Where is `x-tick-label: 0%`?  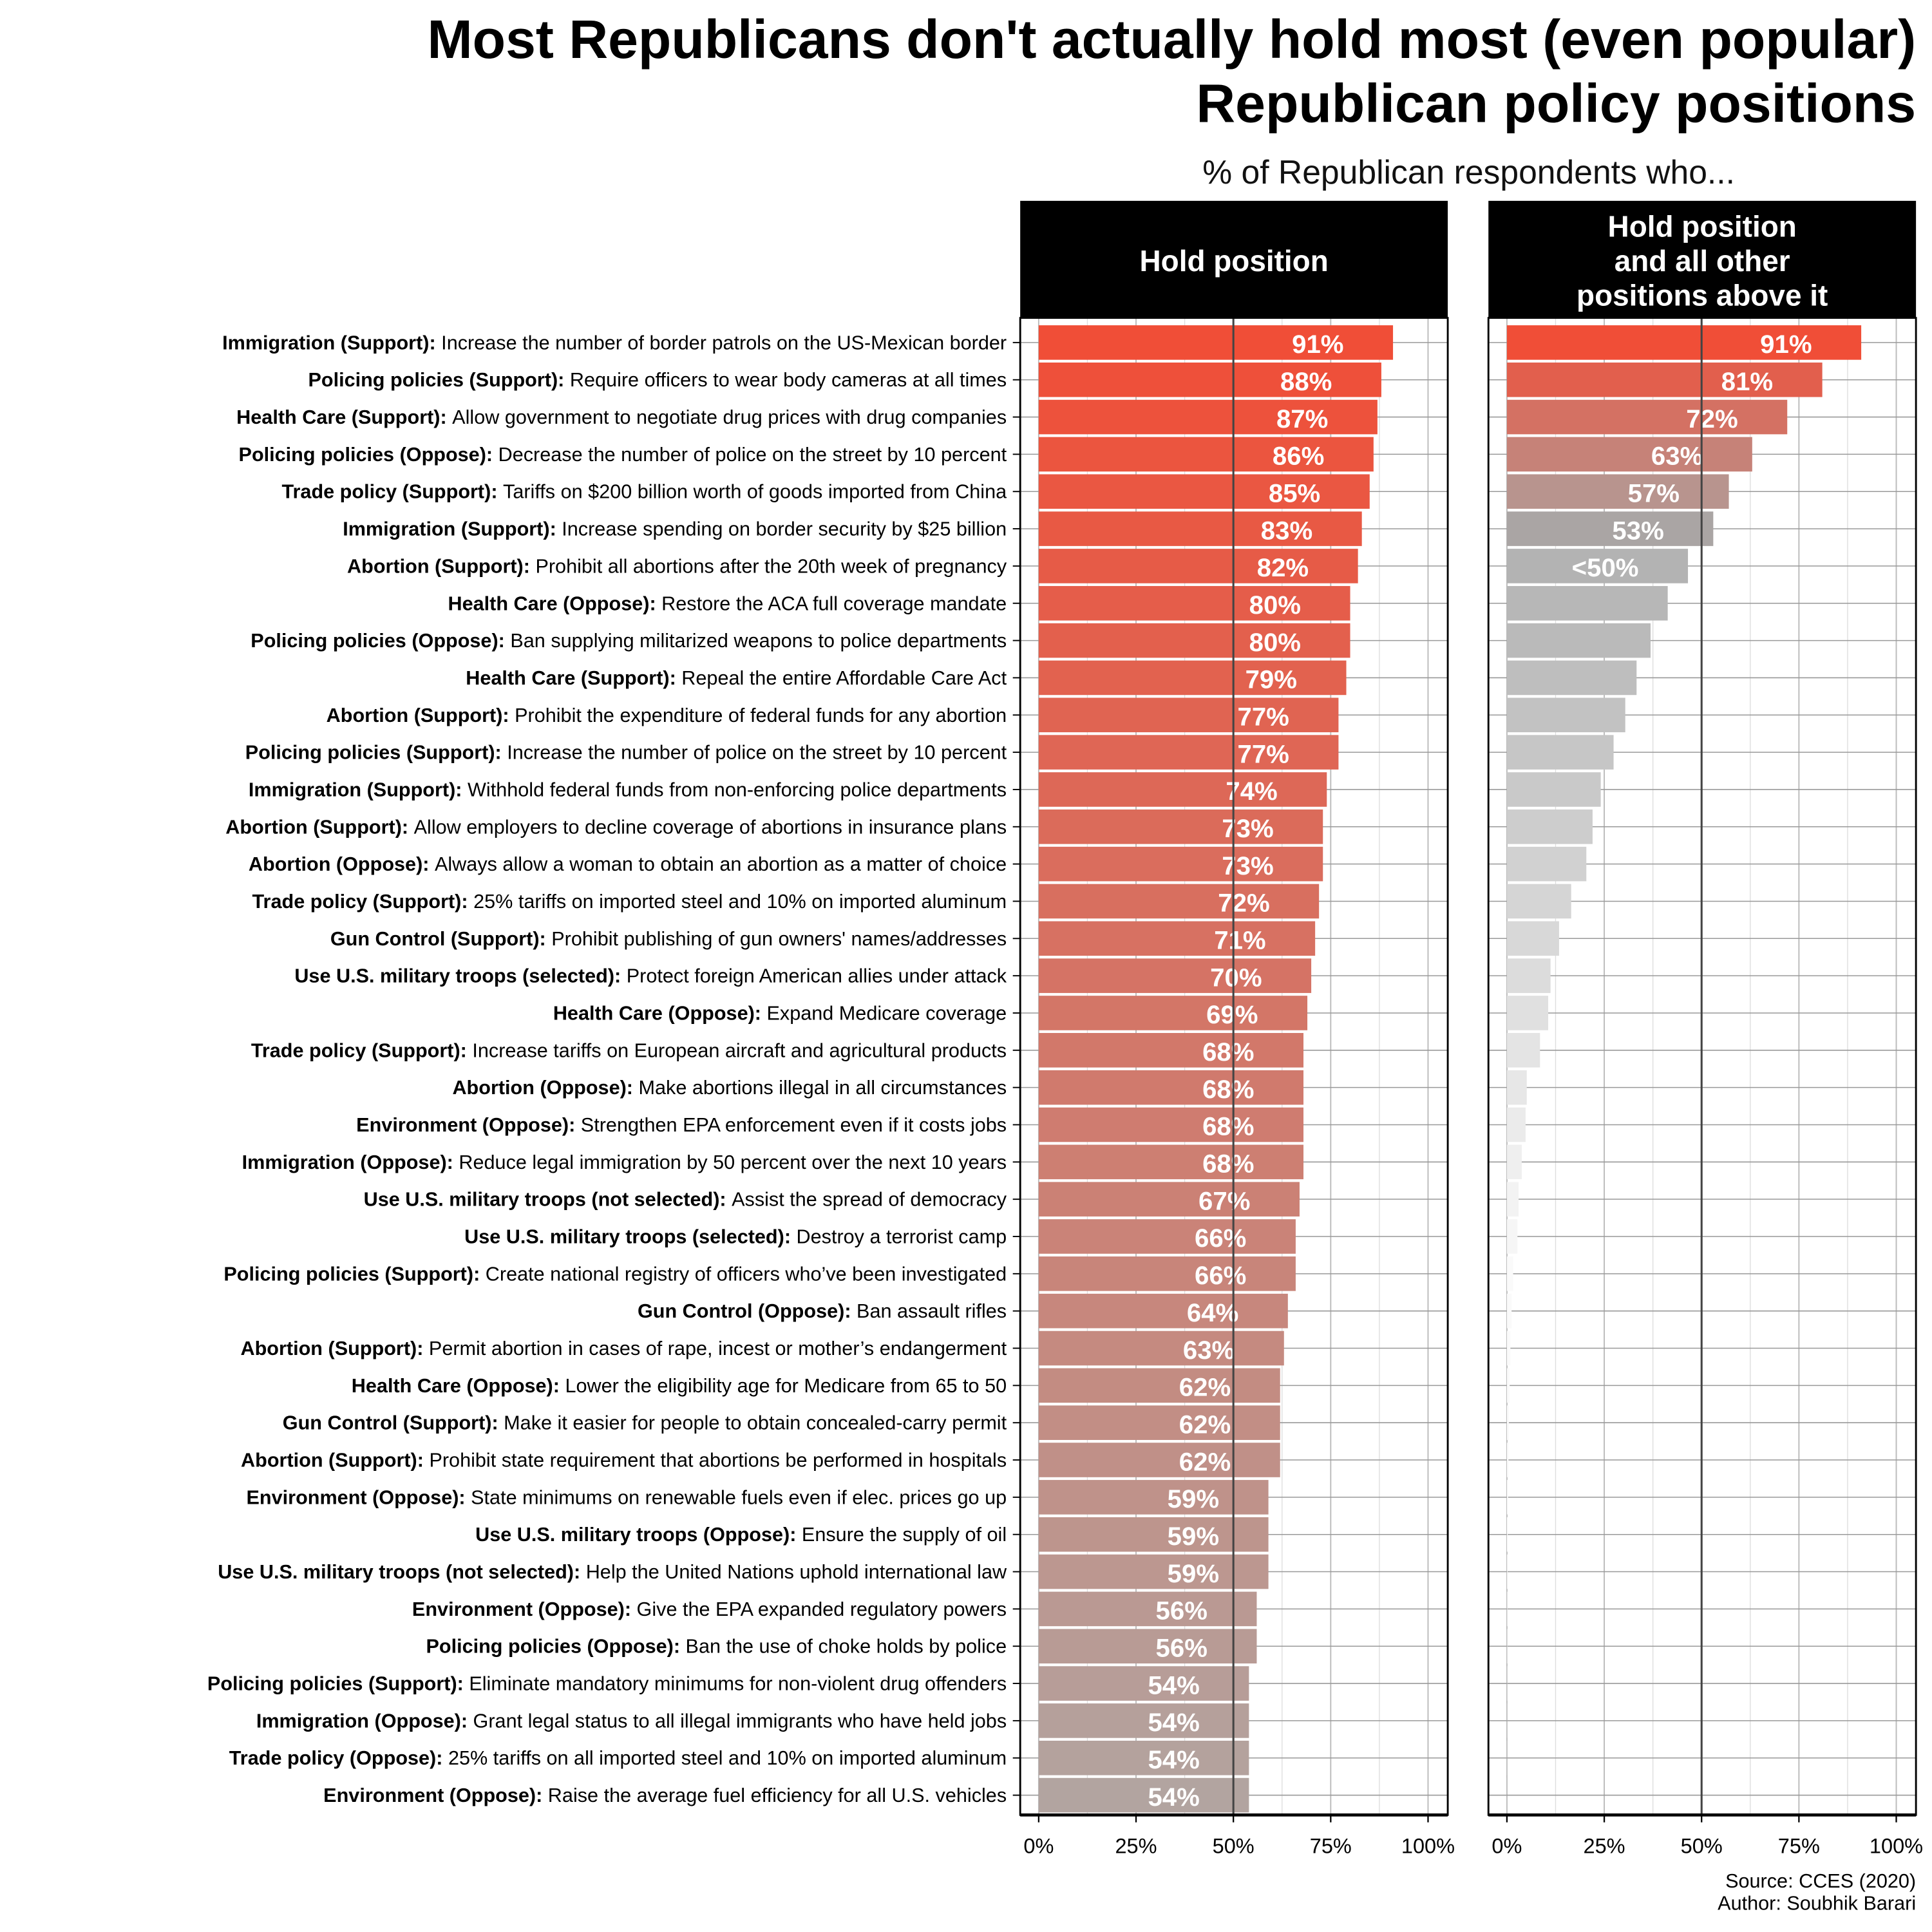 x-tick-label: 0% is located at coordinates (1507, 1847).